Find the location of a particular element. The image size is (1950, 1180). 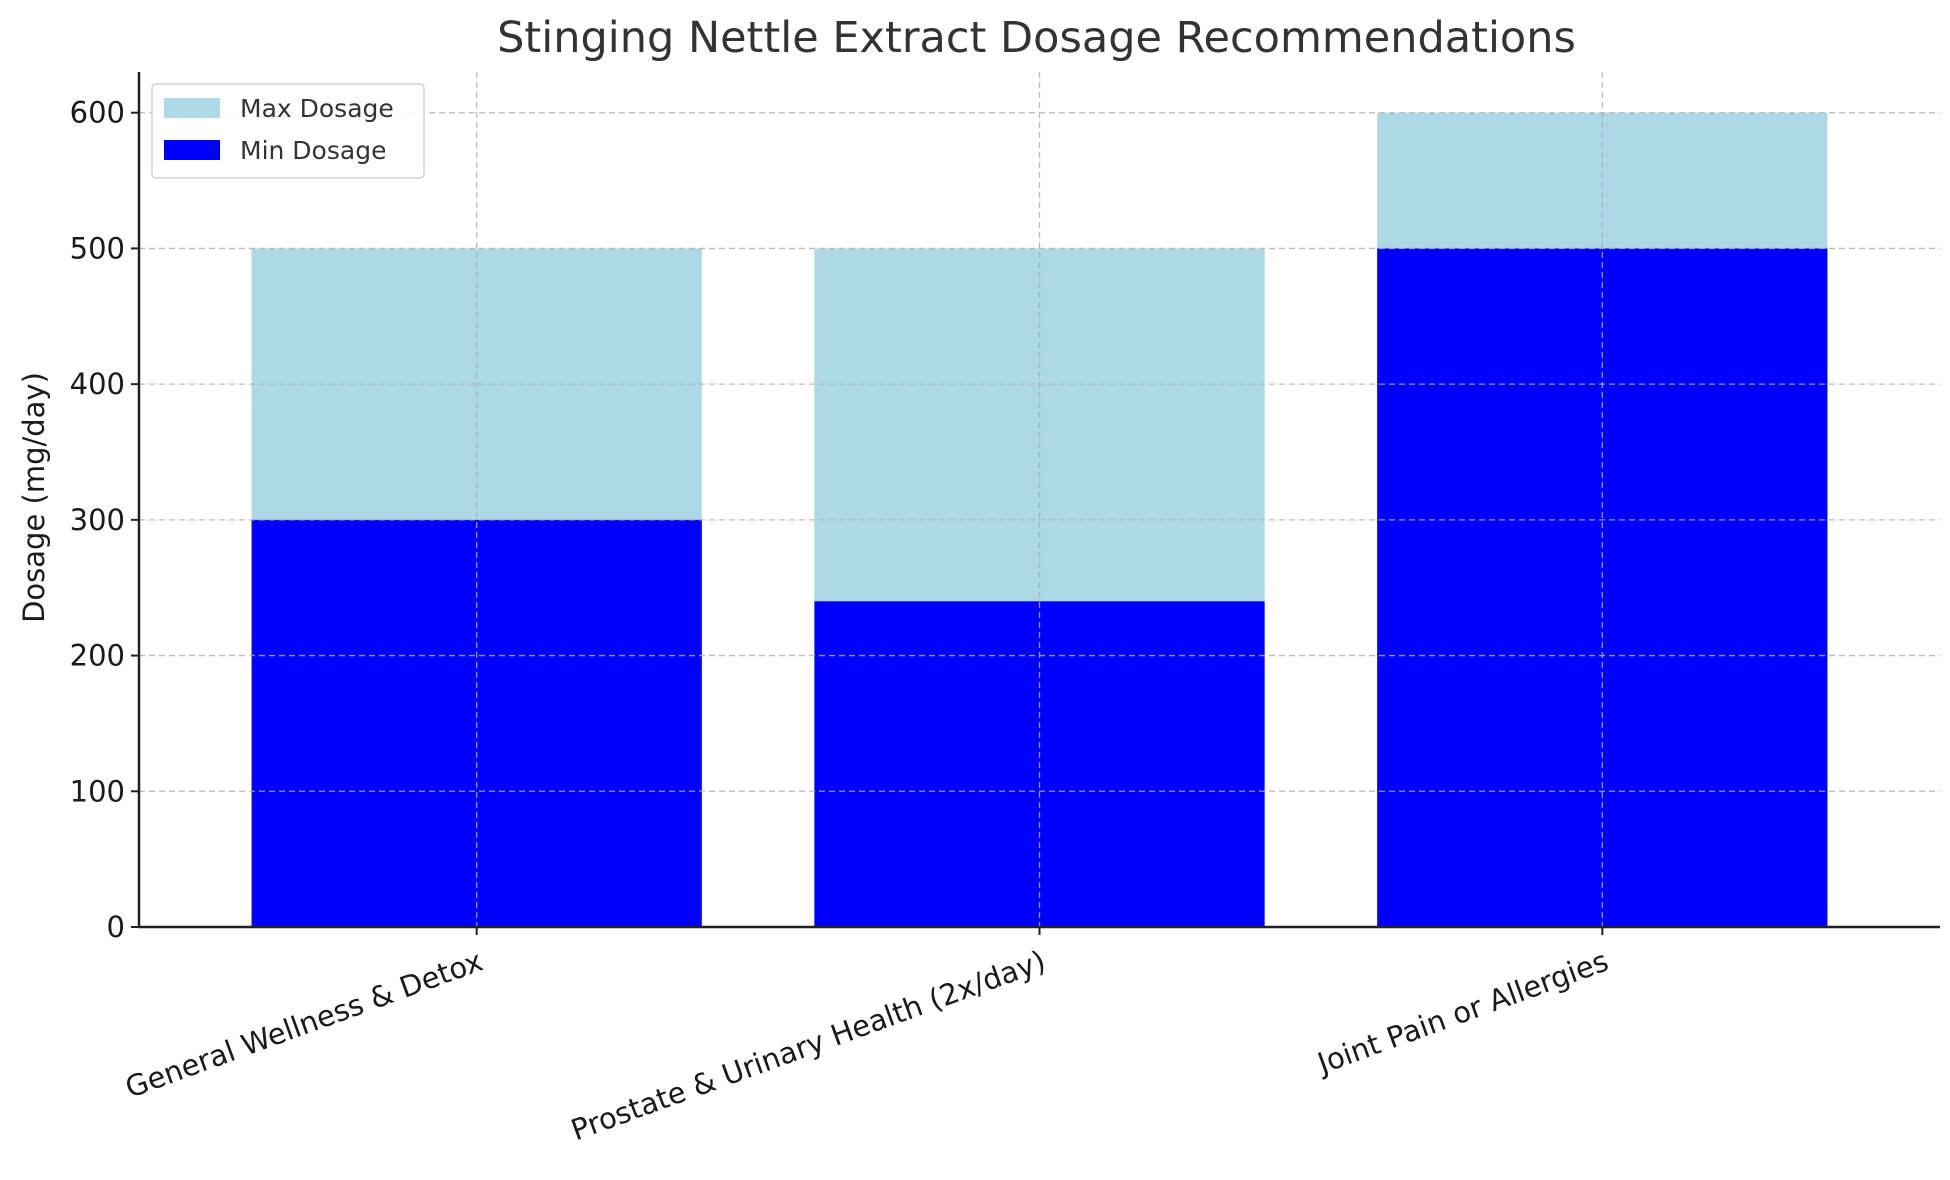

y-tick-label-200: 200 is located at coordinates (97, 656).